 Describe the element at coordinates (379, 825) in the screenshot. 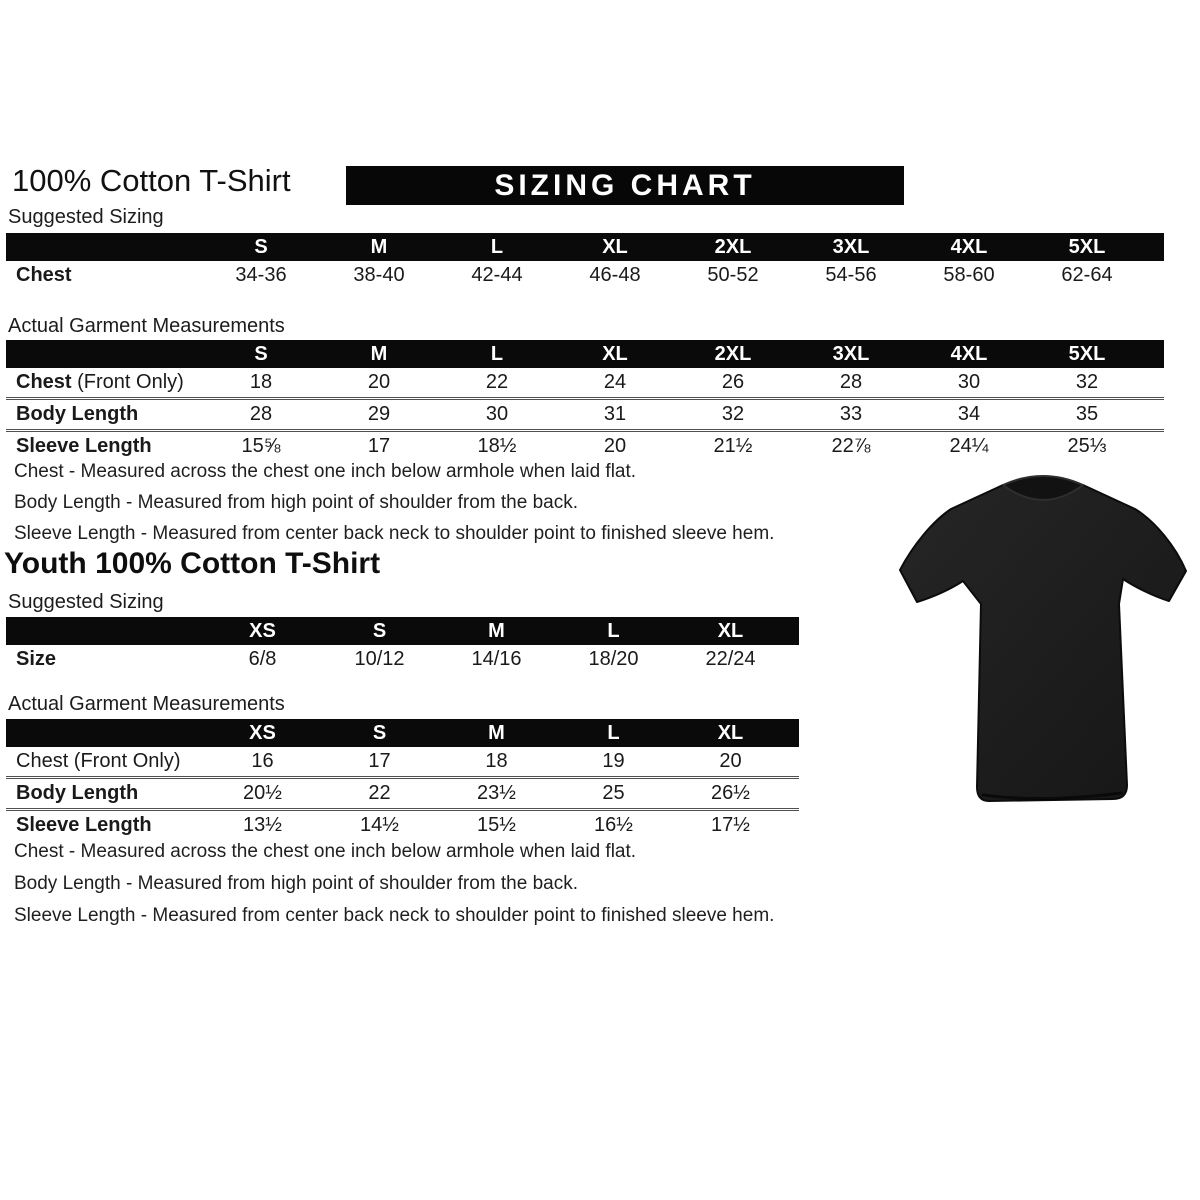

I see `table-cell: 14½` at that location.